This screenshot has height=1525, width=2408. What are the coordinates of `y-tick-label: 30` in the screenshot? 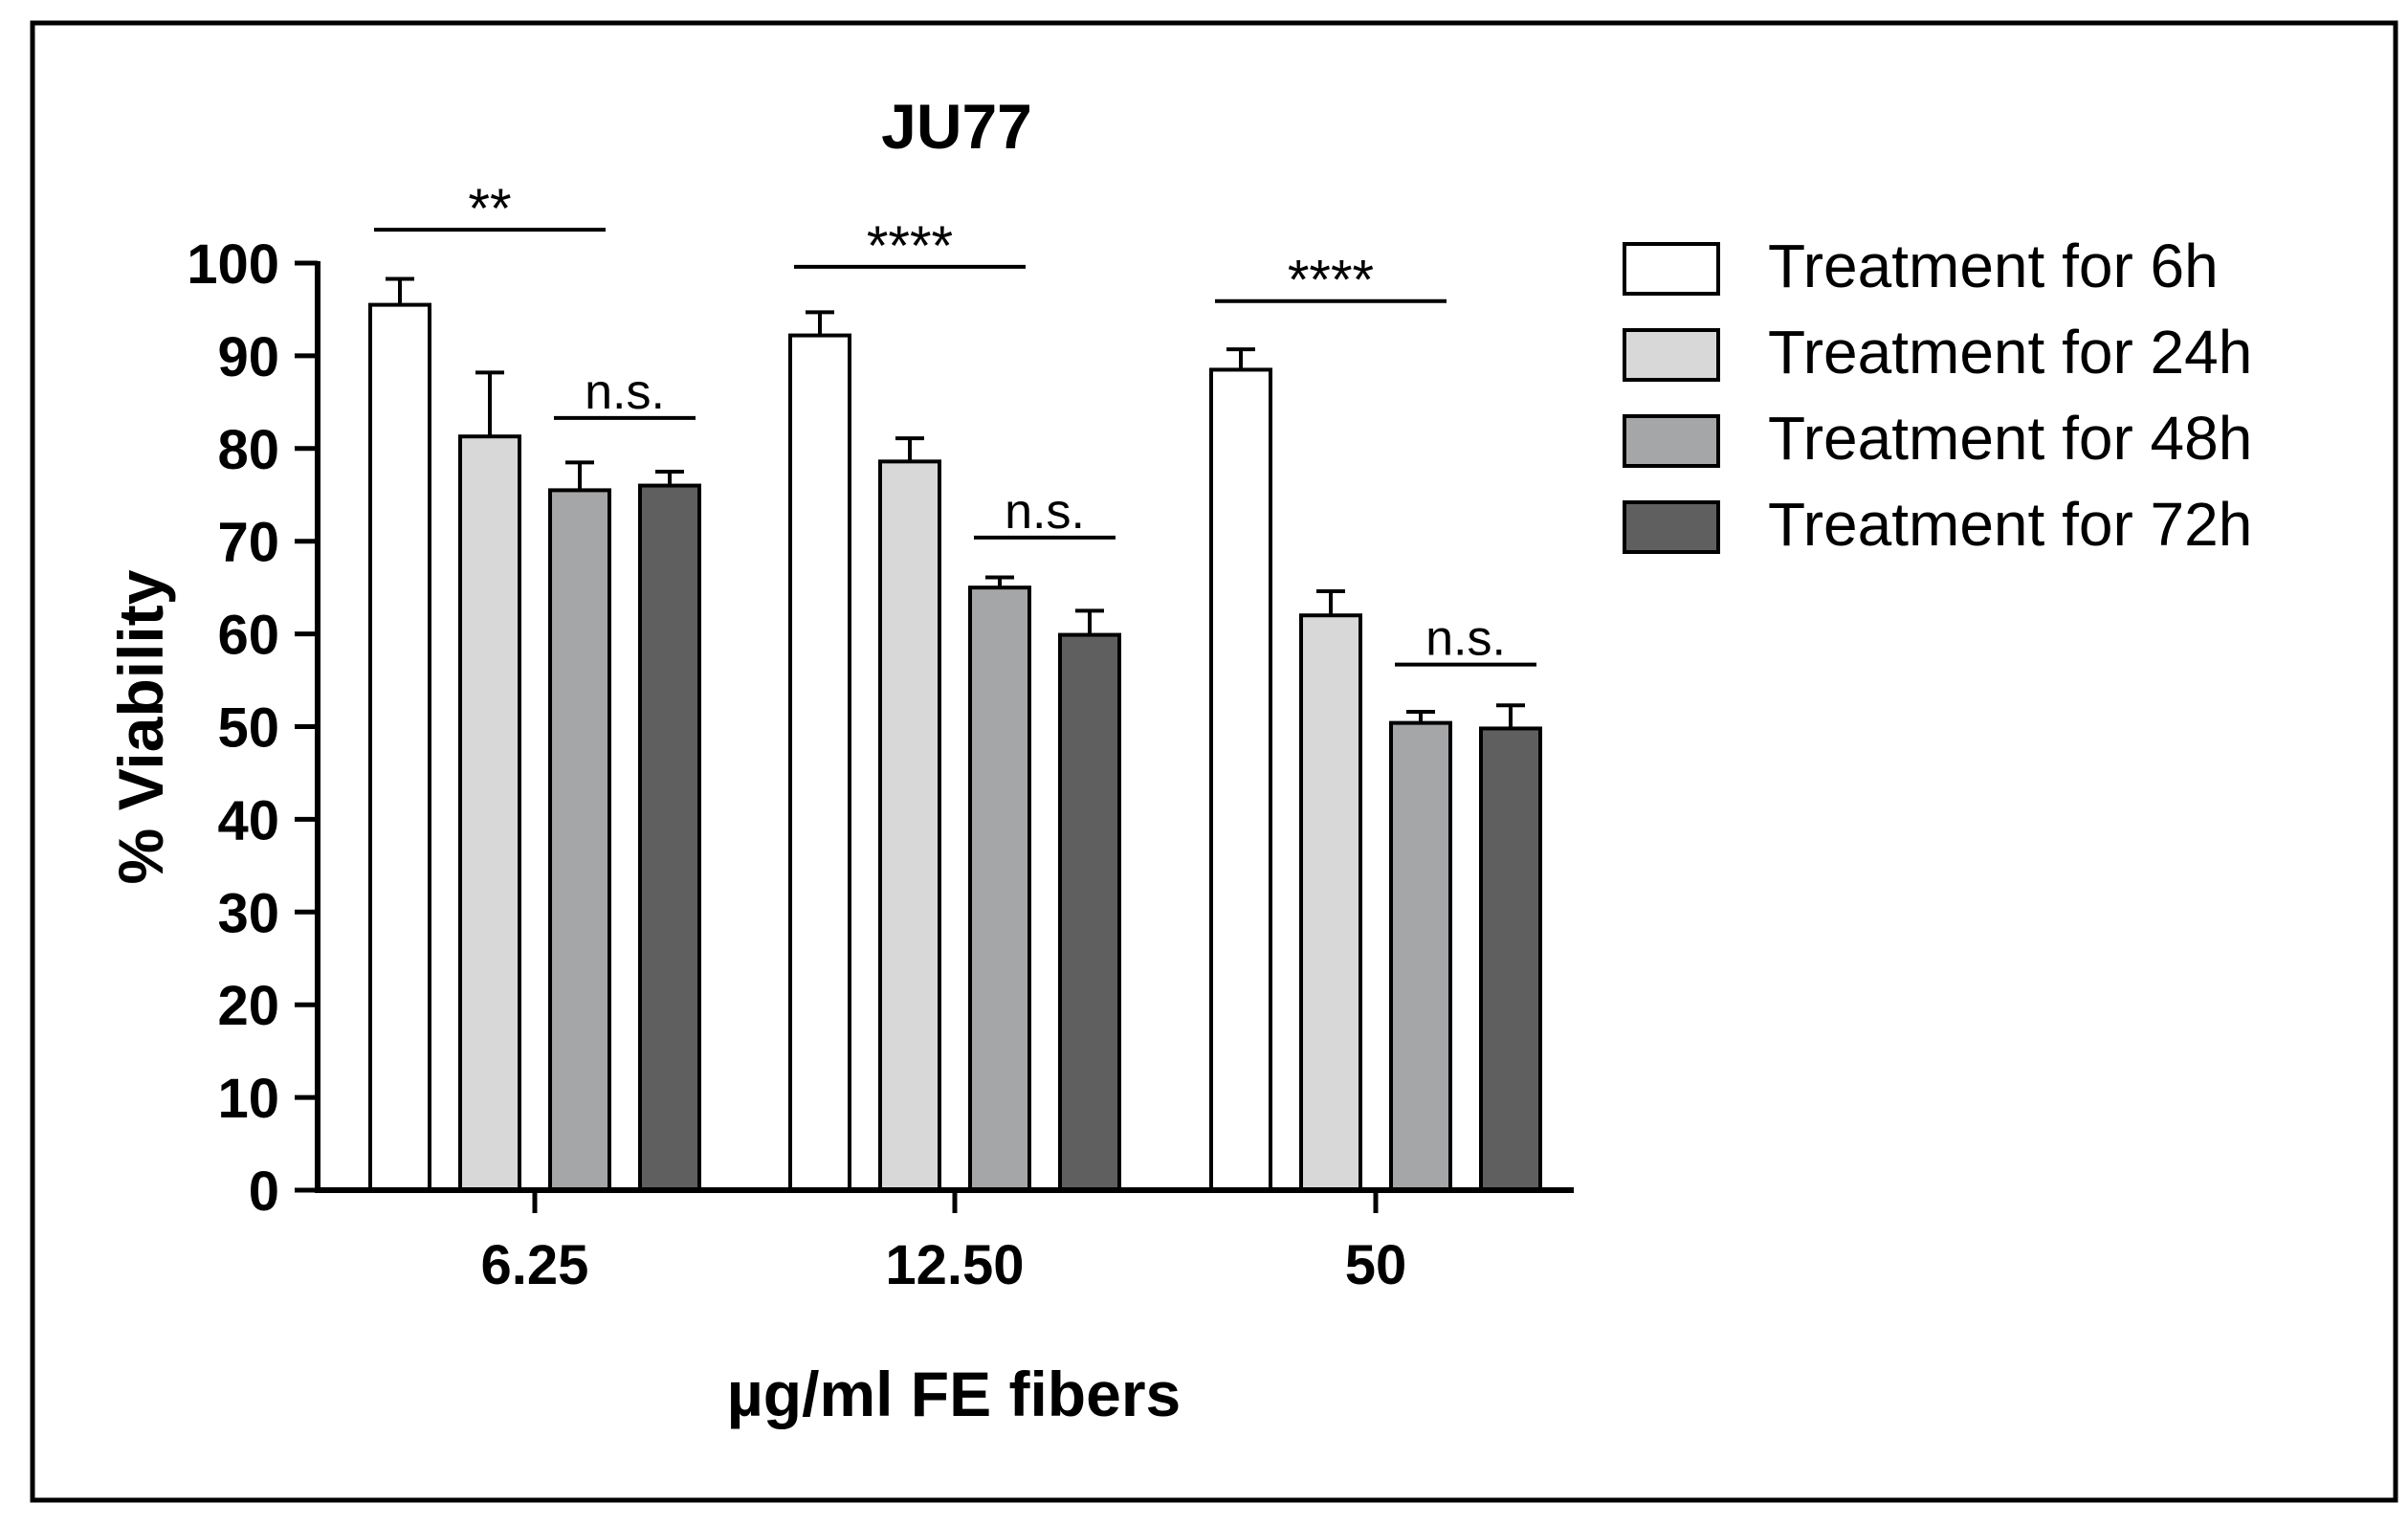 It's located at (248, 913).